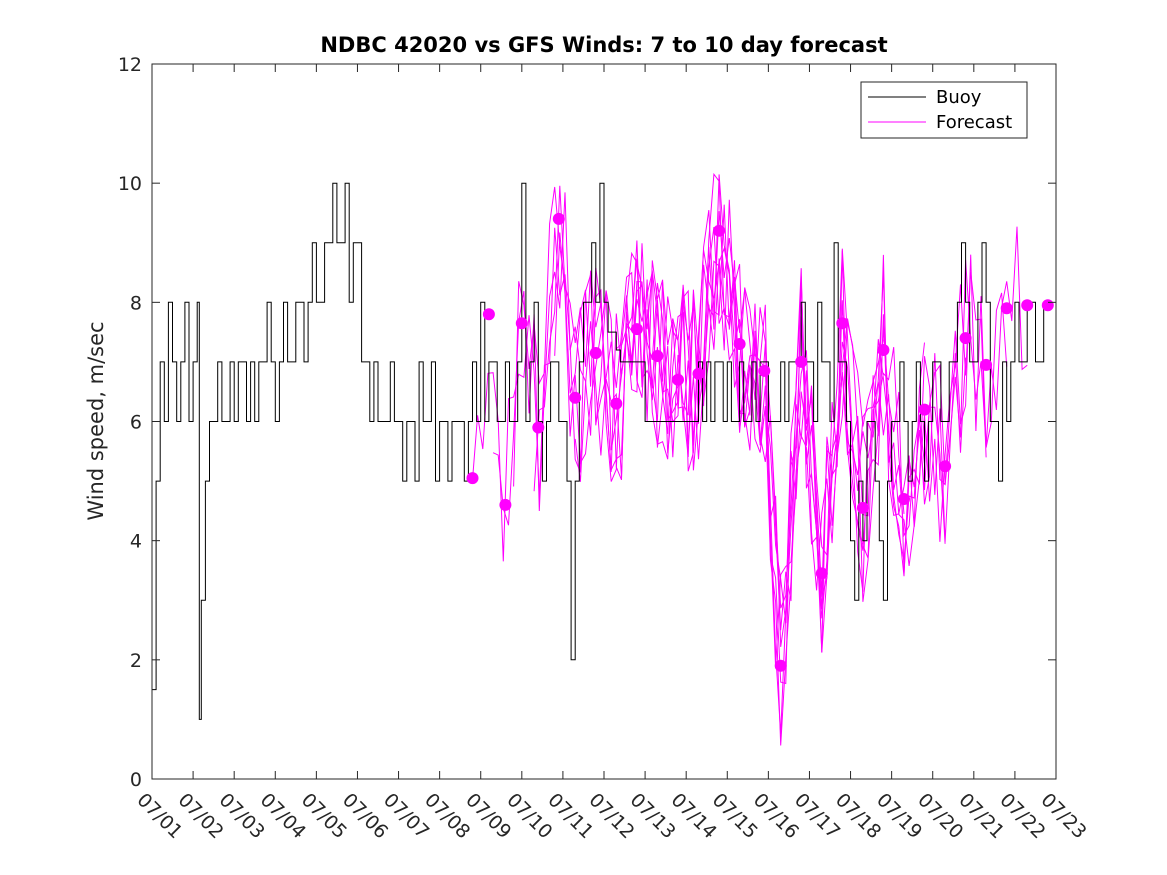  I want to click on legend-box, so click(944, 110).